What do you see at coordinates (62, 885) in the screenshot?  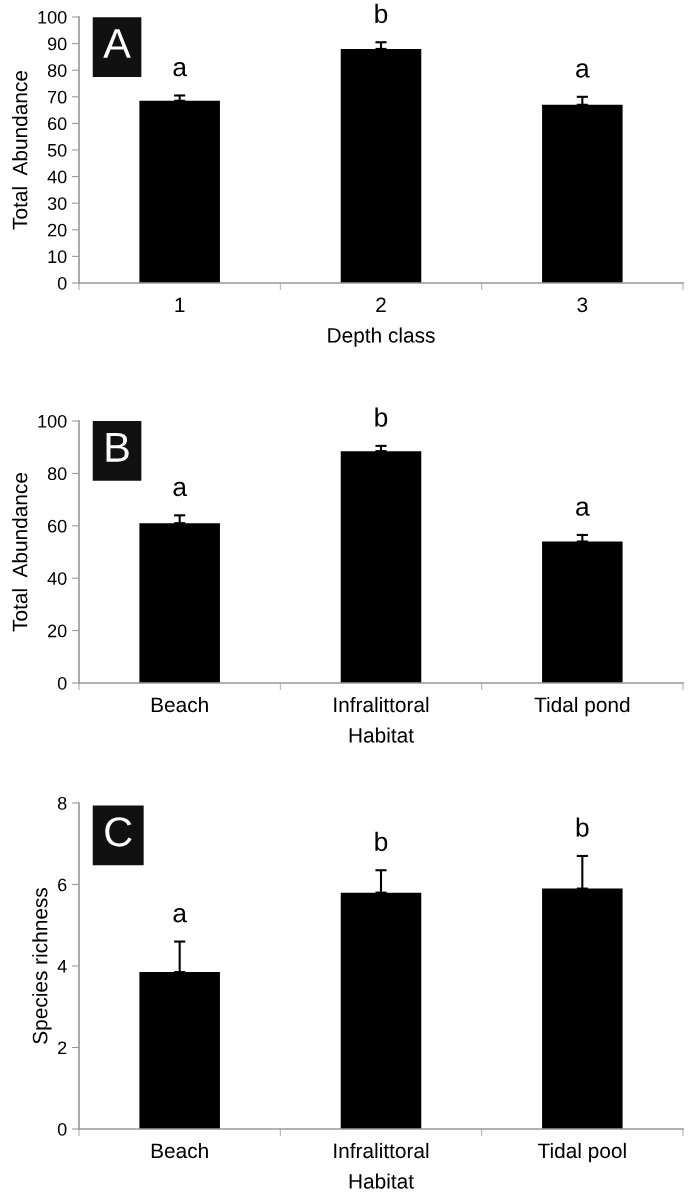 I see `y-tick-label: 6` at bounding box center [62, 885].